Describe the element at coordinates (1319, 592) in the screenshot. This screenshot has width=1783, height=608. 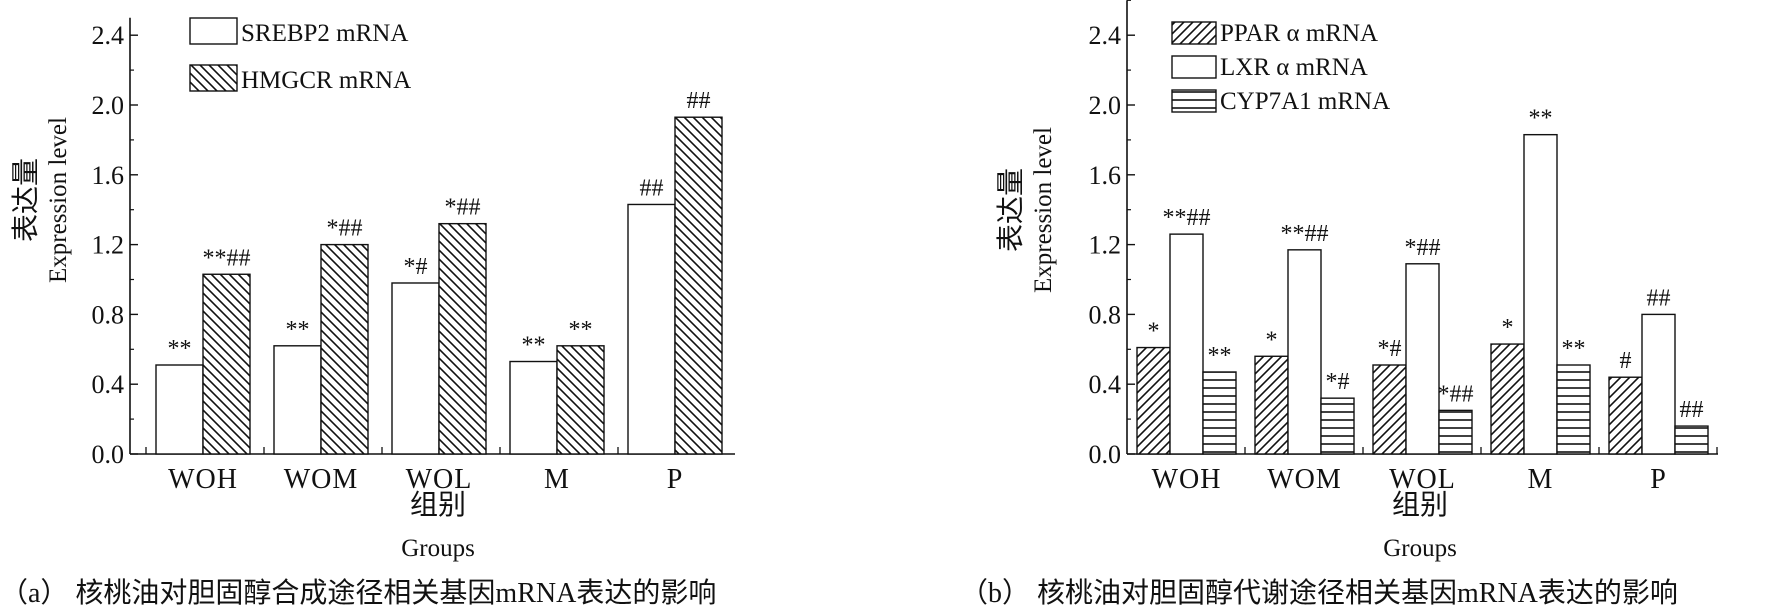
I see `chart-b-caption: （b） 核桃油对胆固醇代谢途径相关基因mRNA表达的影响` at that location.